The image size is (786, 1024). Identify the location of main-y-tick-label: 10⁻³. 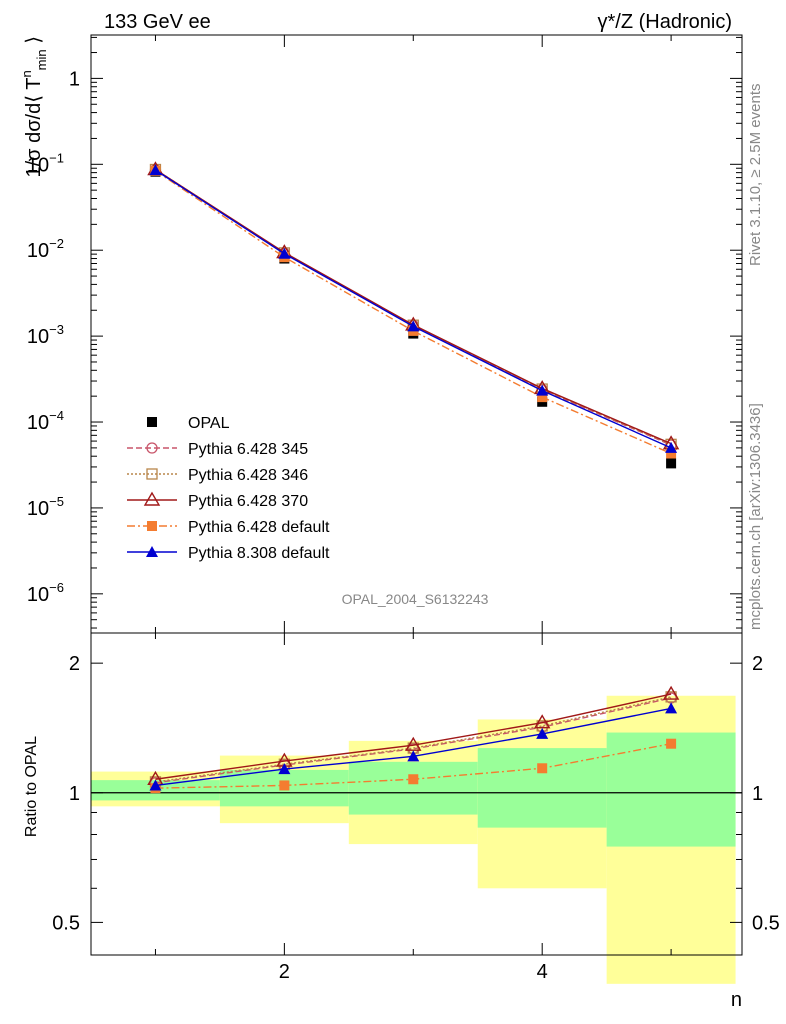
(45, 335).